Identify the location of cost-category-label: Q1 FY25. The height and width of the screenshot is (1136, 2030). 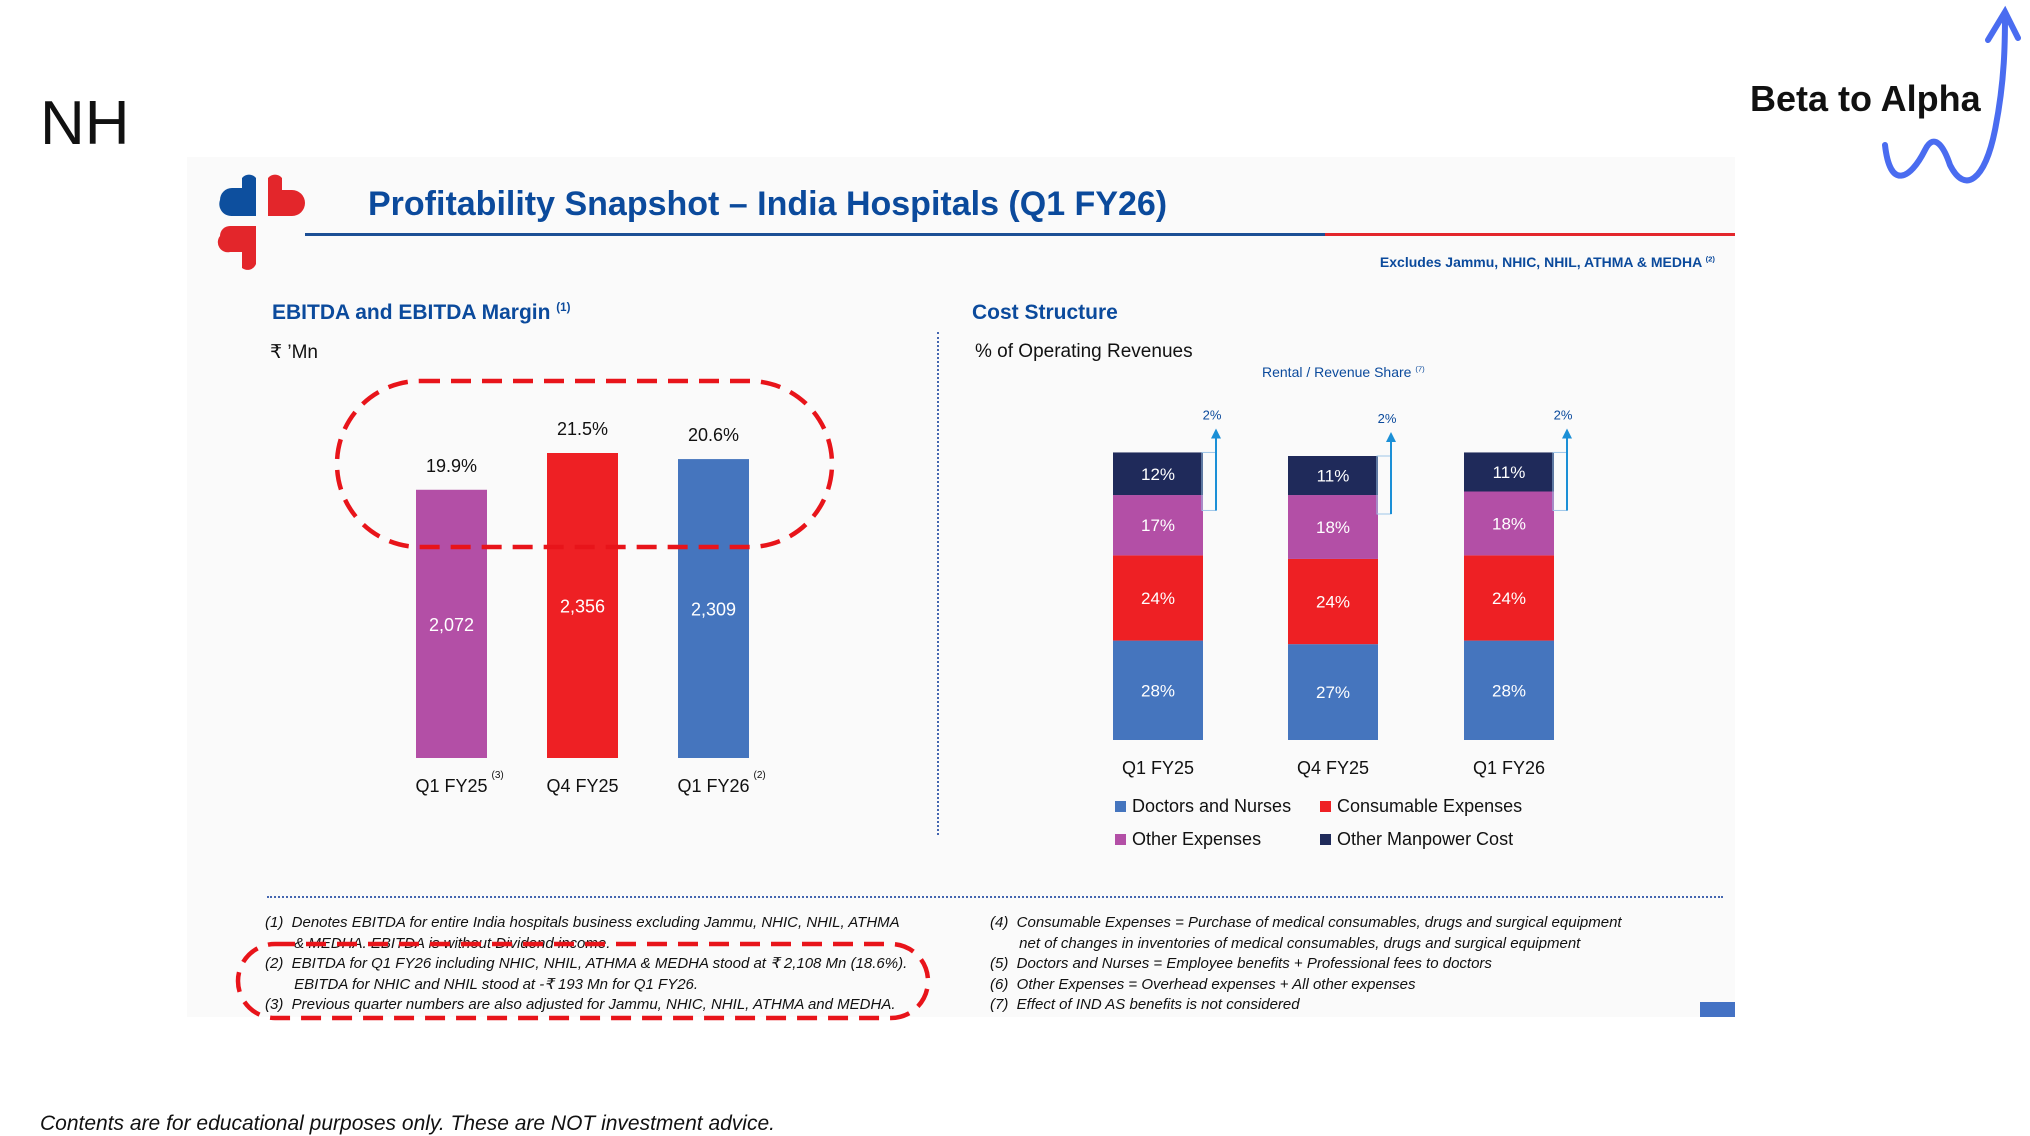
(1158, 768).